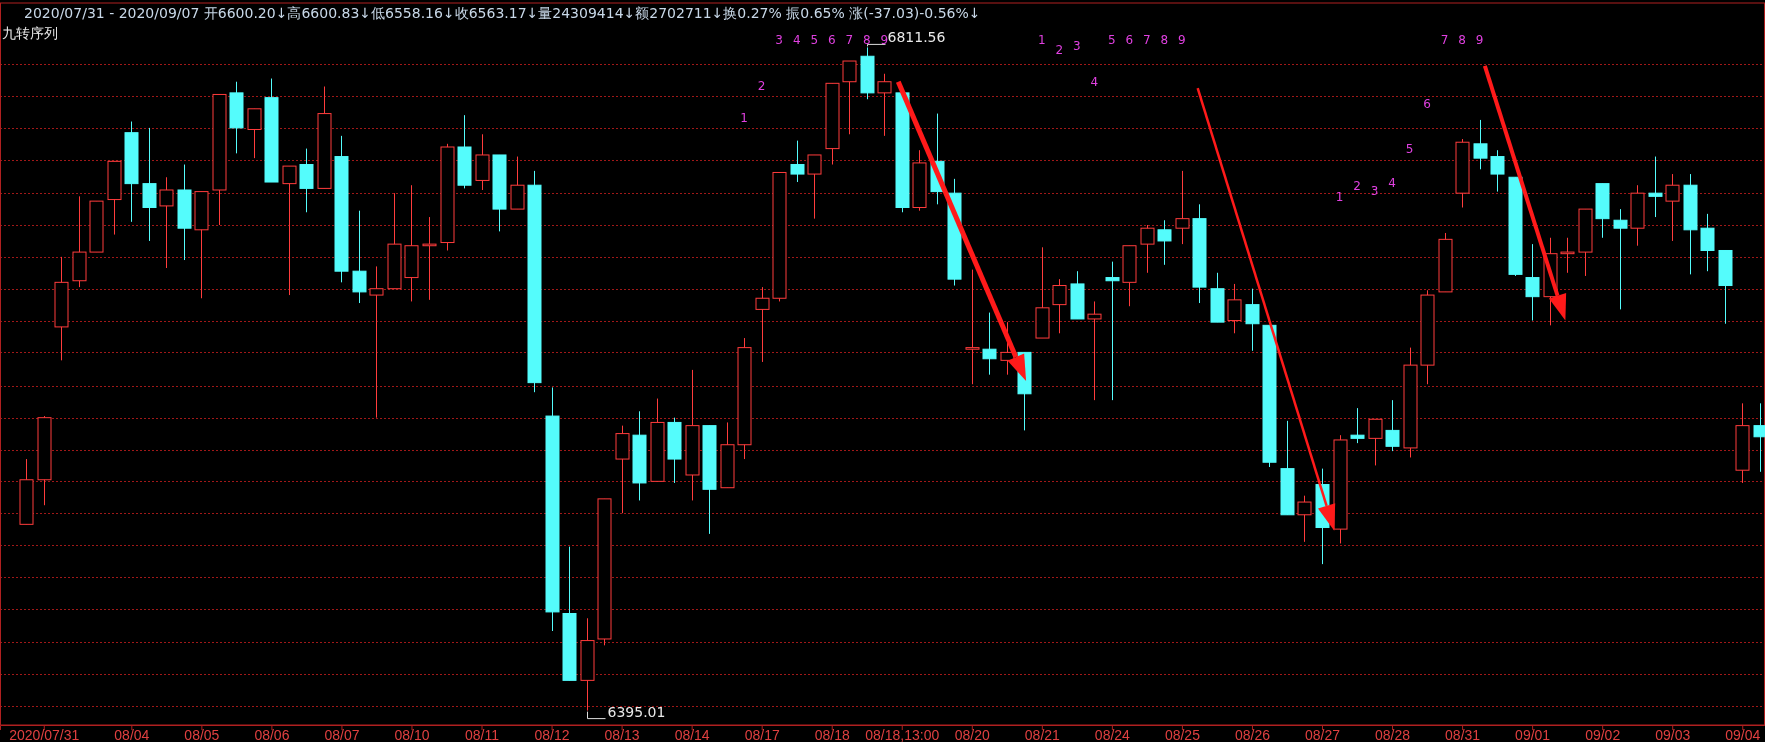 The image size is (1765, 742). Describe the element at coordinates (1042, 734) in the screenshot. I see `x-tick-label: 08/21` at that location.